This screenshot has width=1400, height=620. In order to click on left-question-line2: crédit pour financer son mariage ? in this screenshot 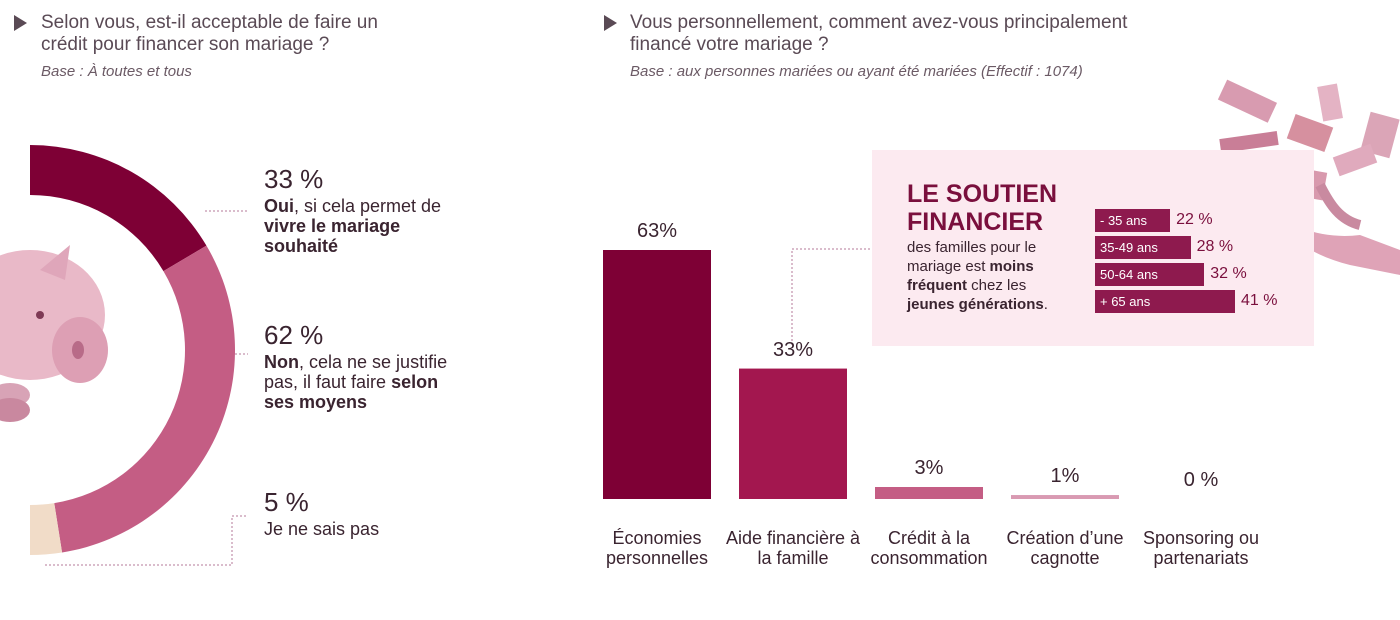, I will do `click(185, 44)`.